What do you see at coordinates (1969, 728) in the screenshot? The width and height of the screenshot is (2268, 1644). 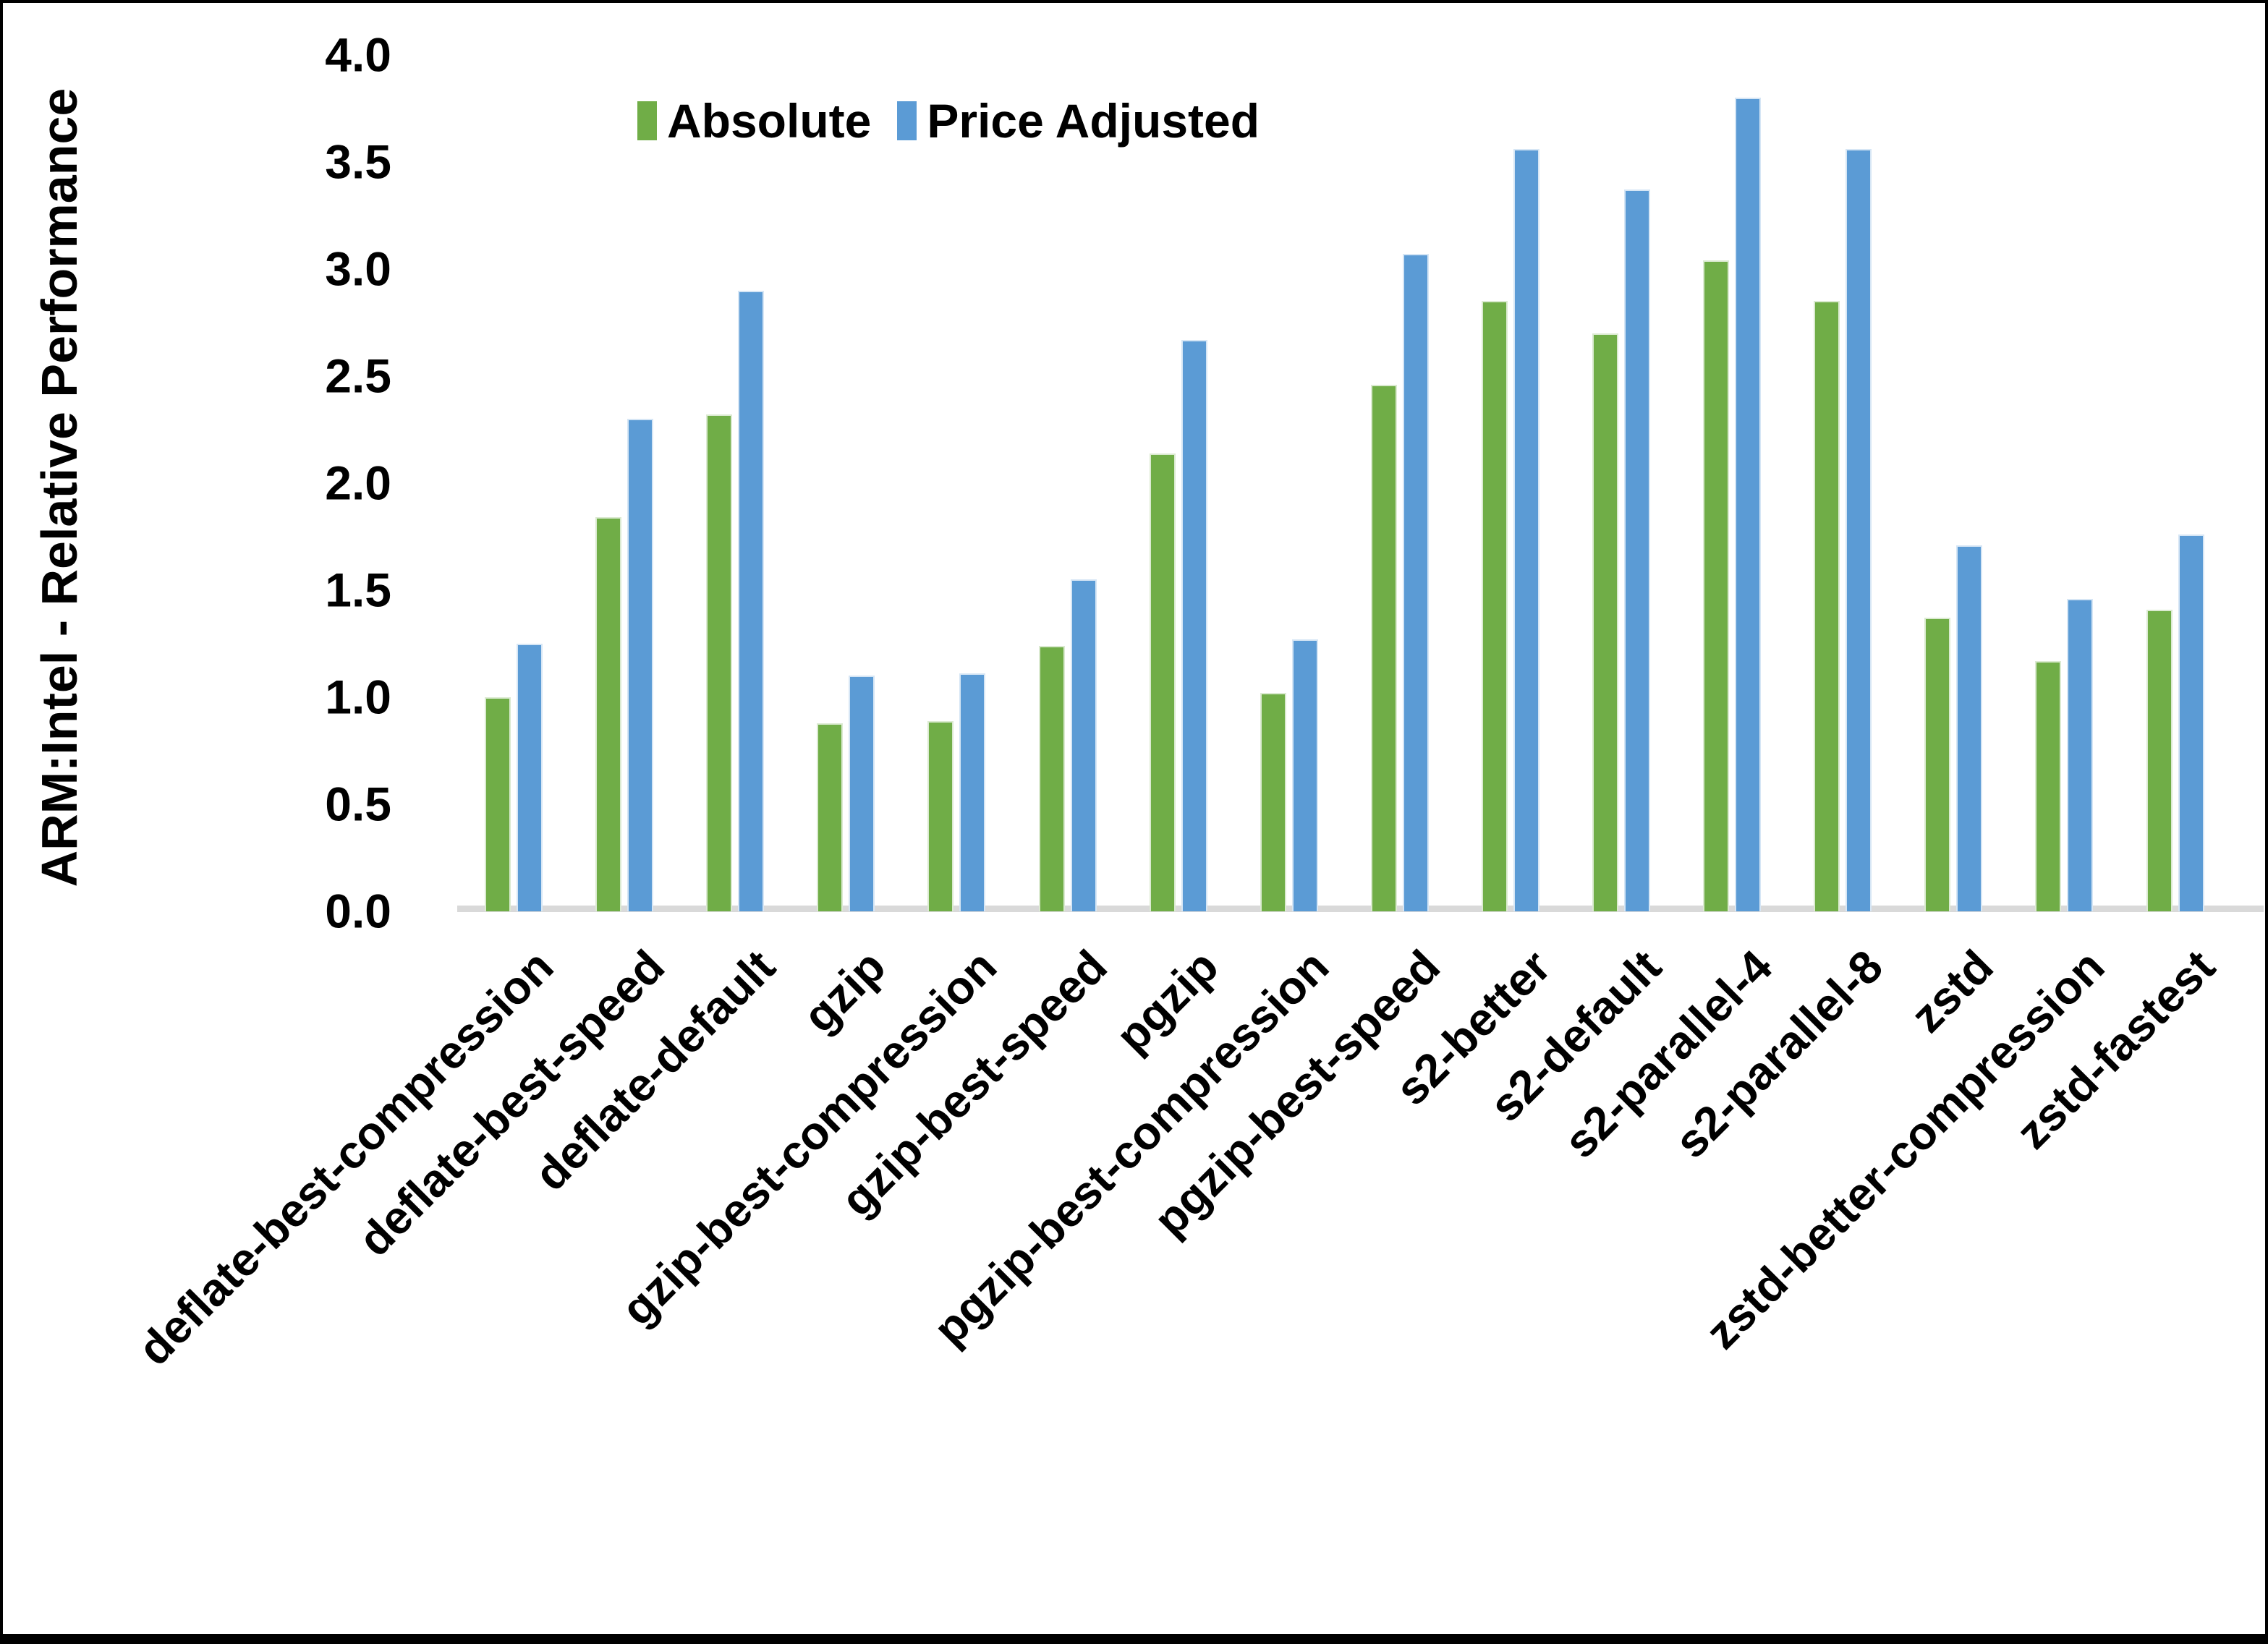 I see `bar-price-adjusted-zstd` at bounding box center [1969, 728].